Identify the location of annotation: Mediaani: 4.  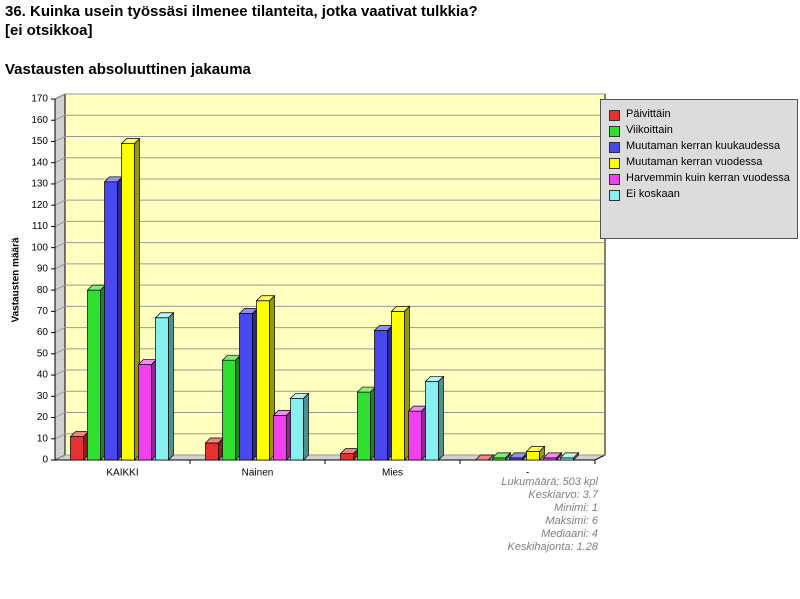
(569, 534).